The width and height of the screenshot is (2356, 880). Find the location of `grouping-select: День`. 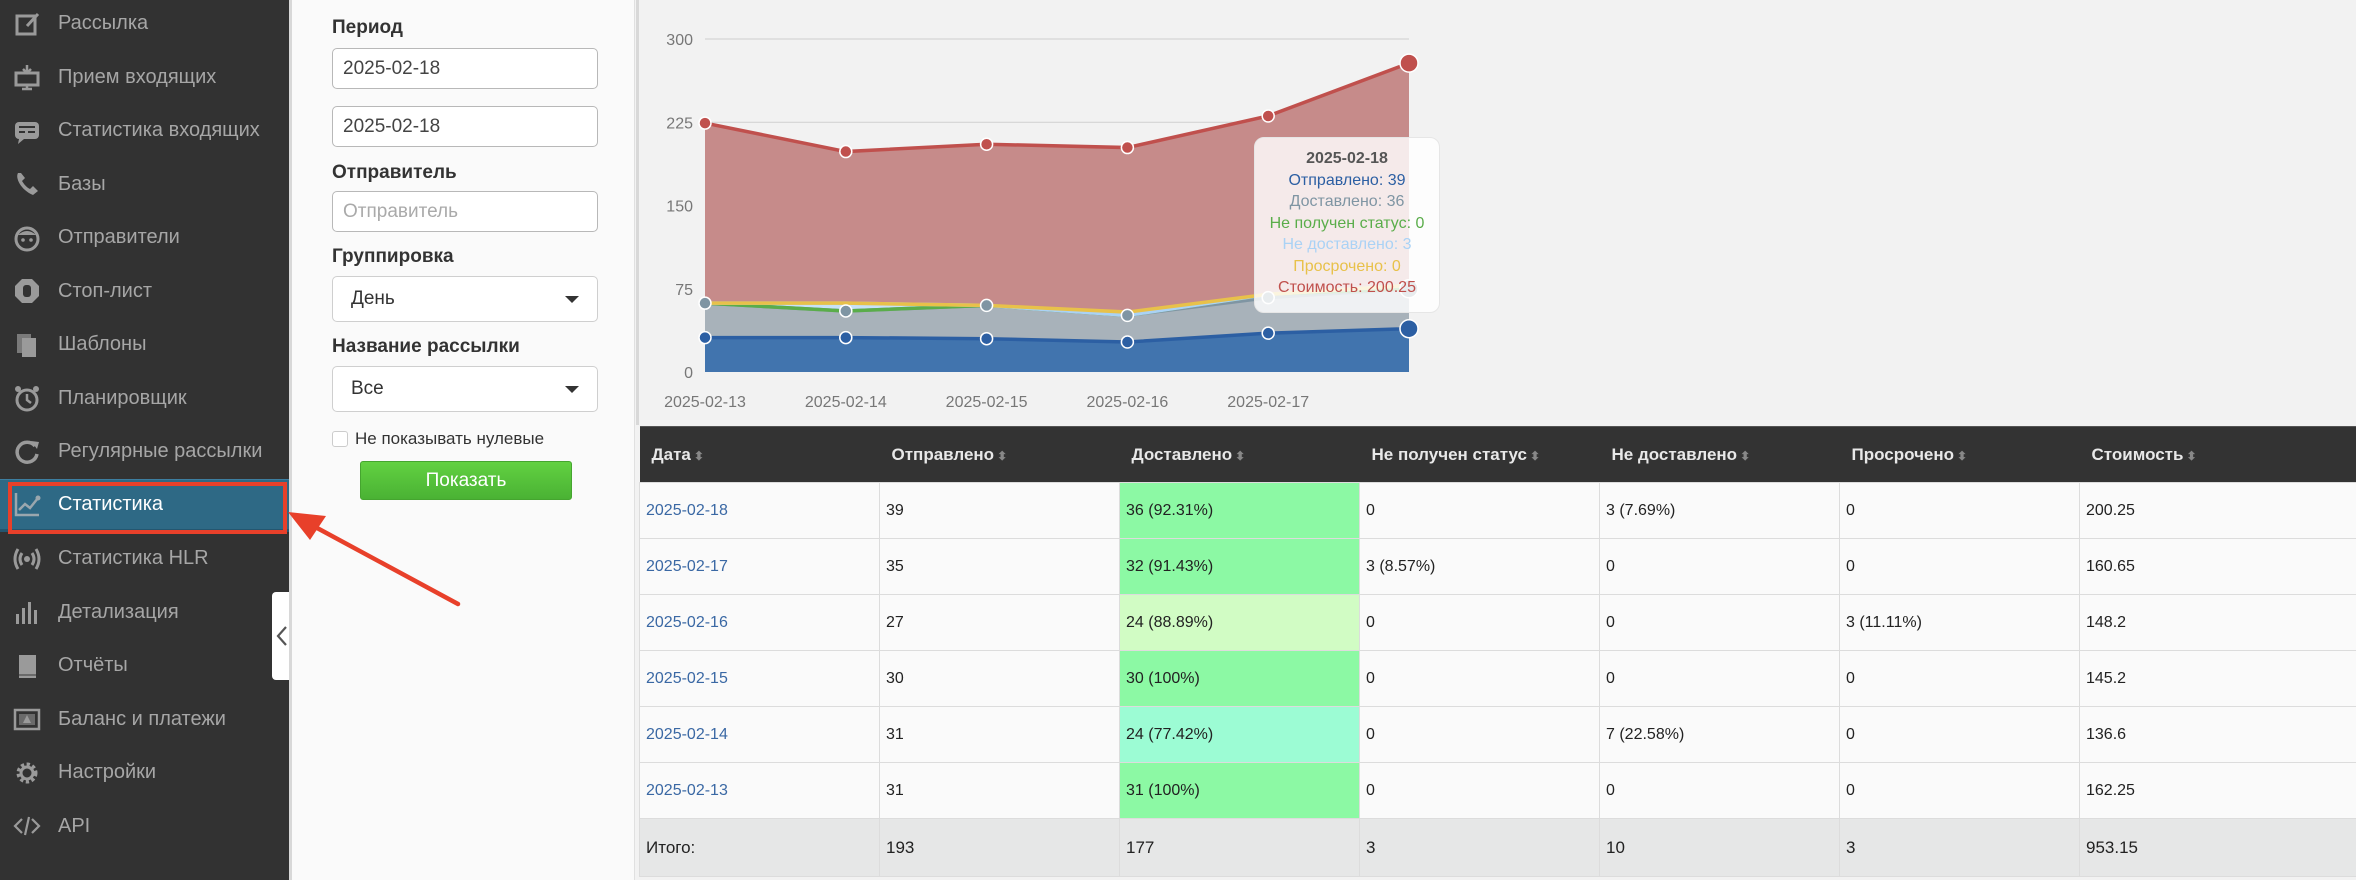

grouping-select: День is located at coordinates (465, 299).